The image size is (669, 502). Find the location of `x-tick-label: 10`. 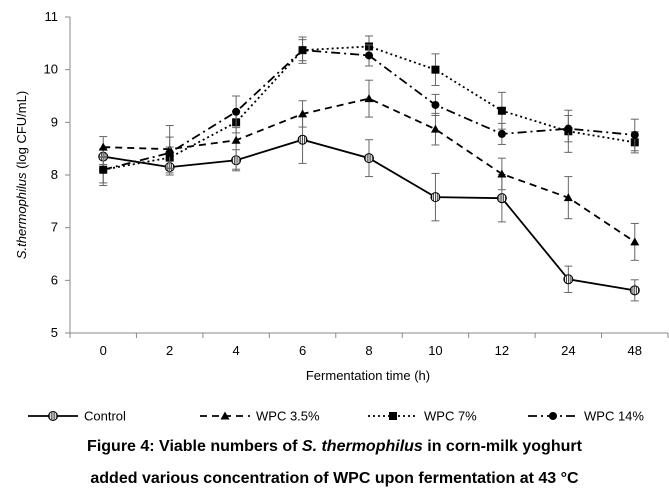

x-tick-label: 10 is located at coordinates (435, 350).